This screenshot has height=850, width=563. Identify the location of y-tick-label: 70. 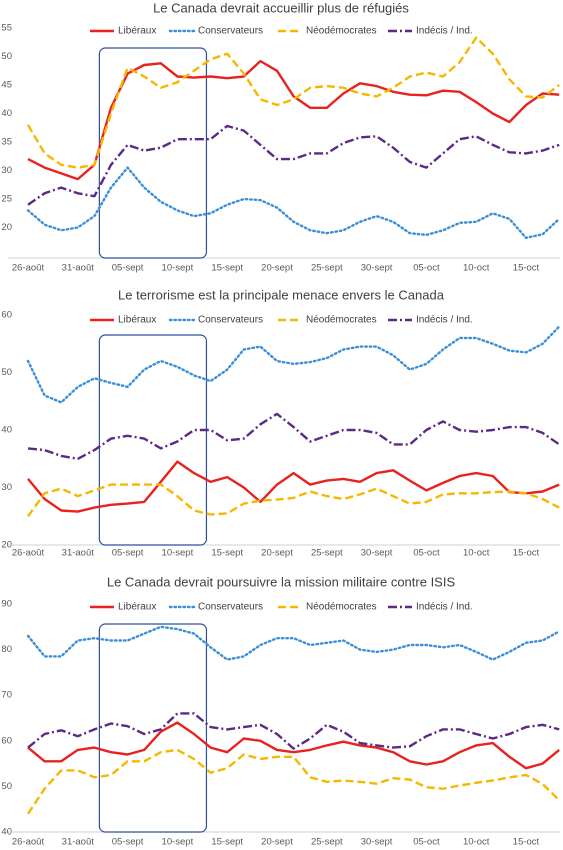
(6, 695).